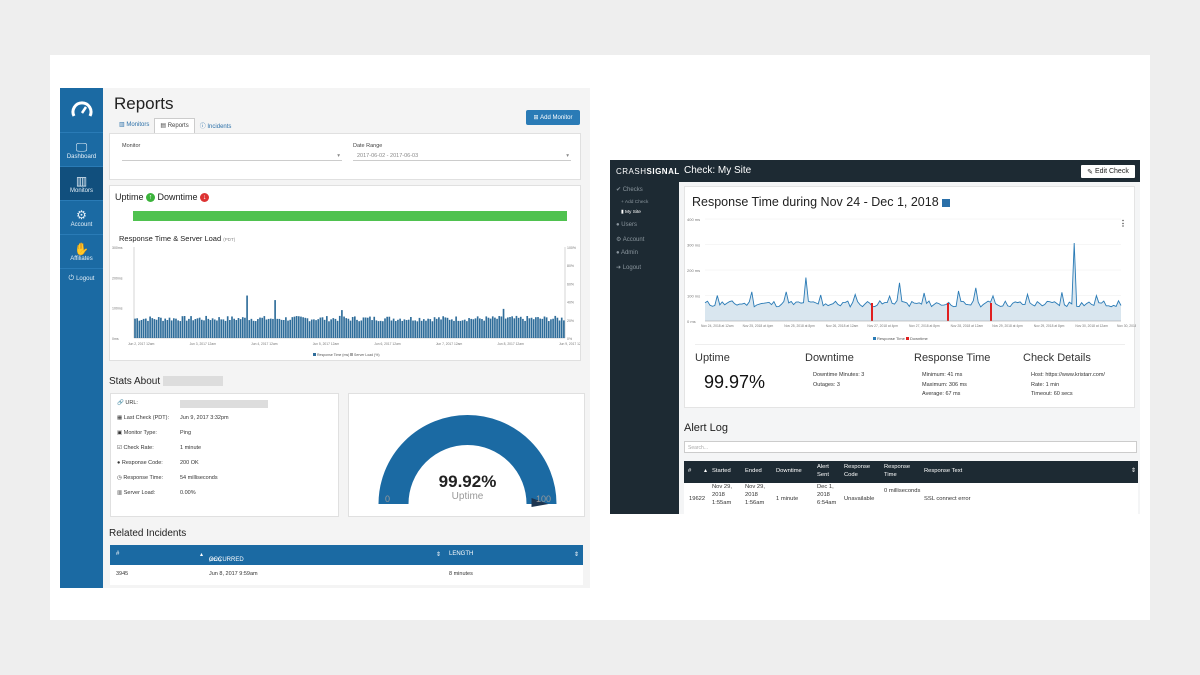 The width and height of the screenshot is (1200, 675). What do you see at coordinates (829, 358) in the screenshot?
I see `downtime-heading: Downtime` at bounding box center [829, 358].